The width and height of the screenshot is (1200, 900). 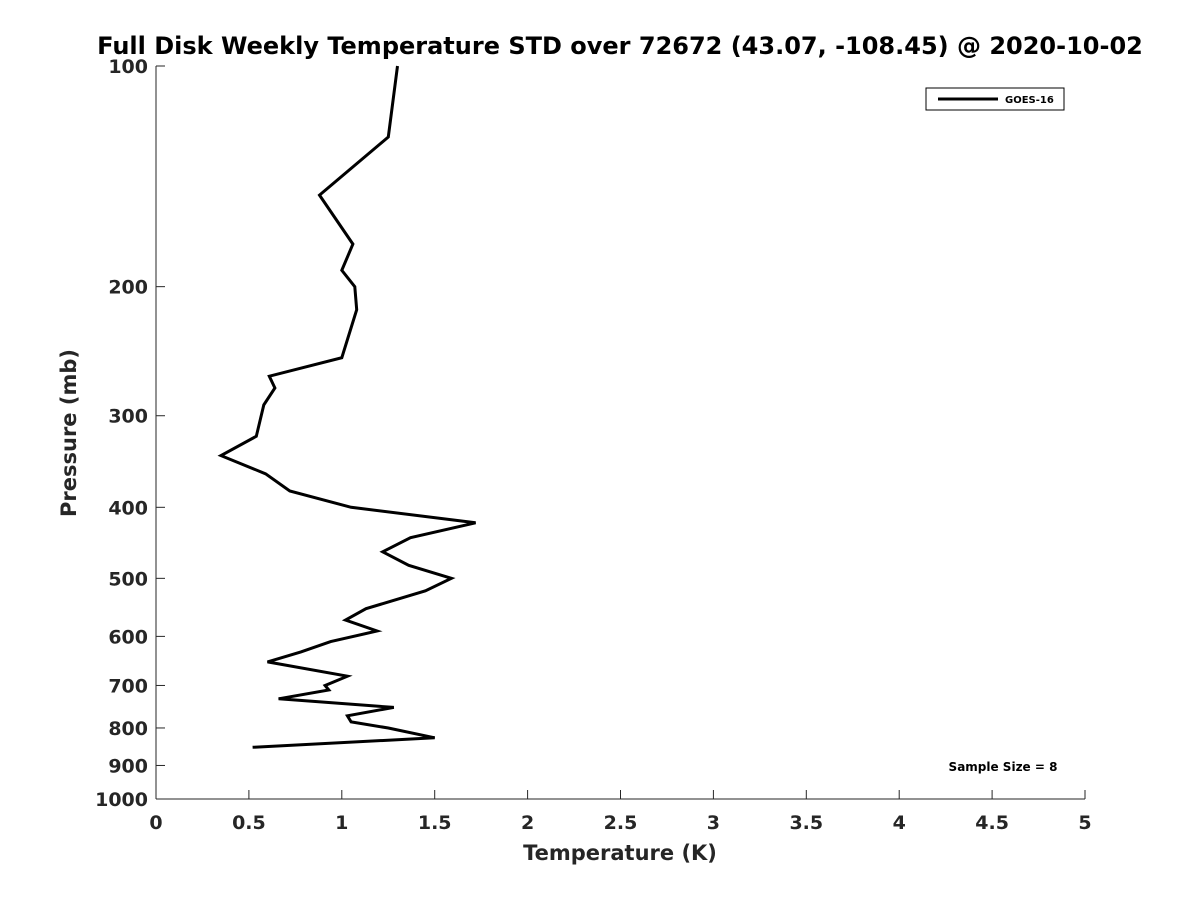 I want to click on y-ticks: 100 200 300 400 500 600 700 800 900 1000, so click(x=130, y=433).